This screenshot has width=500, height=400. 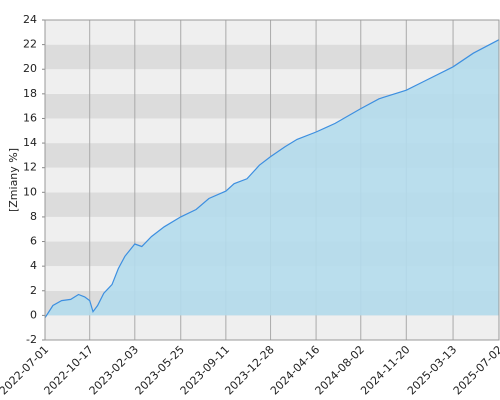 What do you see at coordinates (33, 290) in the screenshot?
I see `y-tick-label: 2` at bounding box center [33, 290].